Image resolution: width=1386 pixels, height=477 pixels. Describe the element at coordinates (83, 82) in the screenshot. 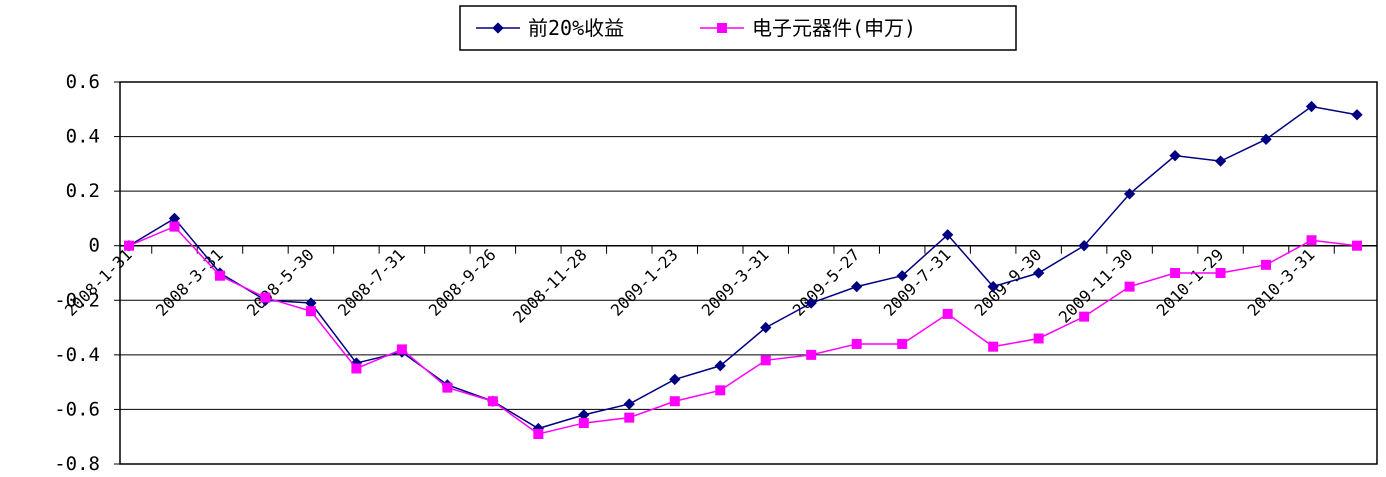

I see `y-tick-label: 0.6` at that location.